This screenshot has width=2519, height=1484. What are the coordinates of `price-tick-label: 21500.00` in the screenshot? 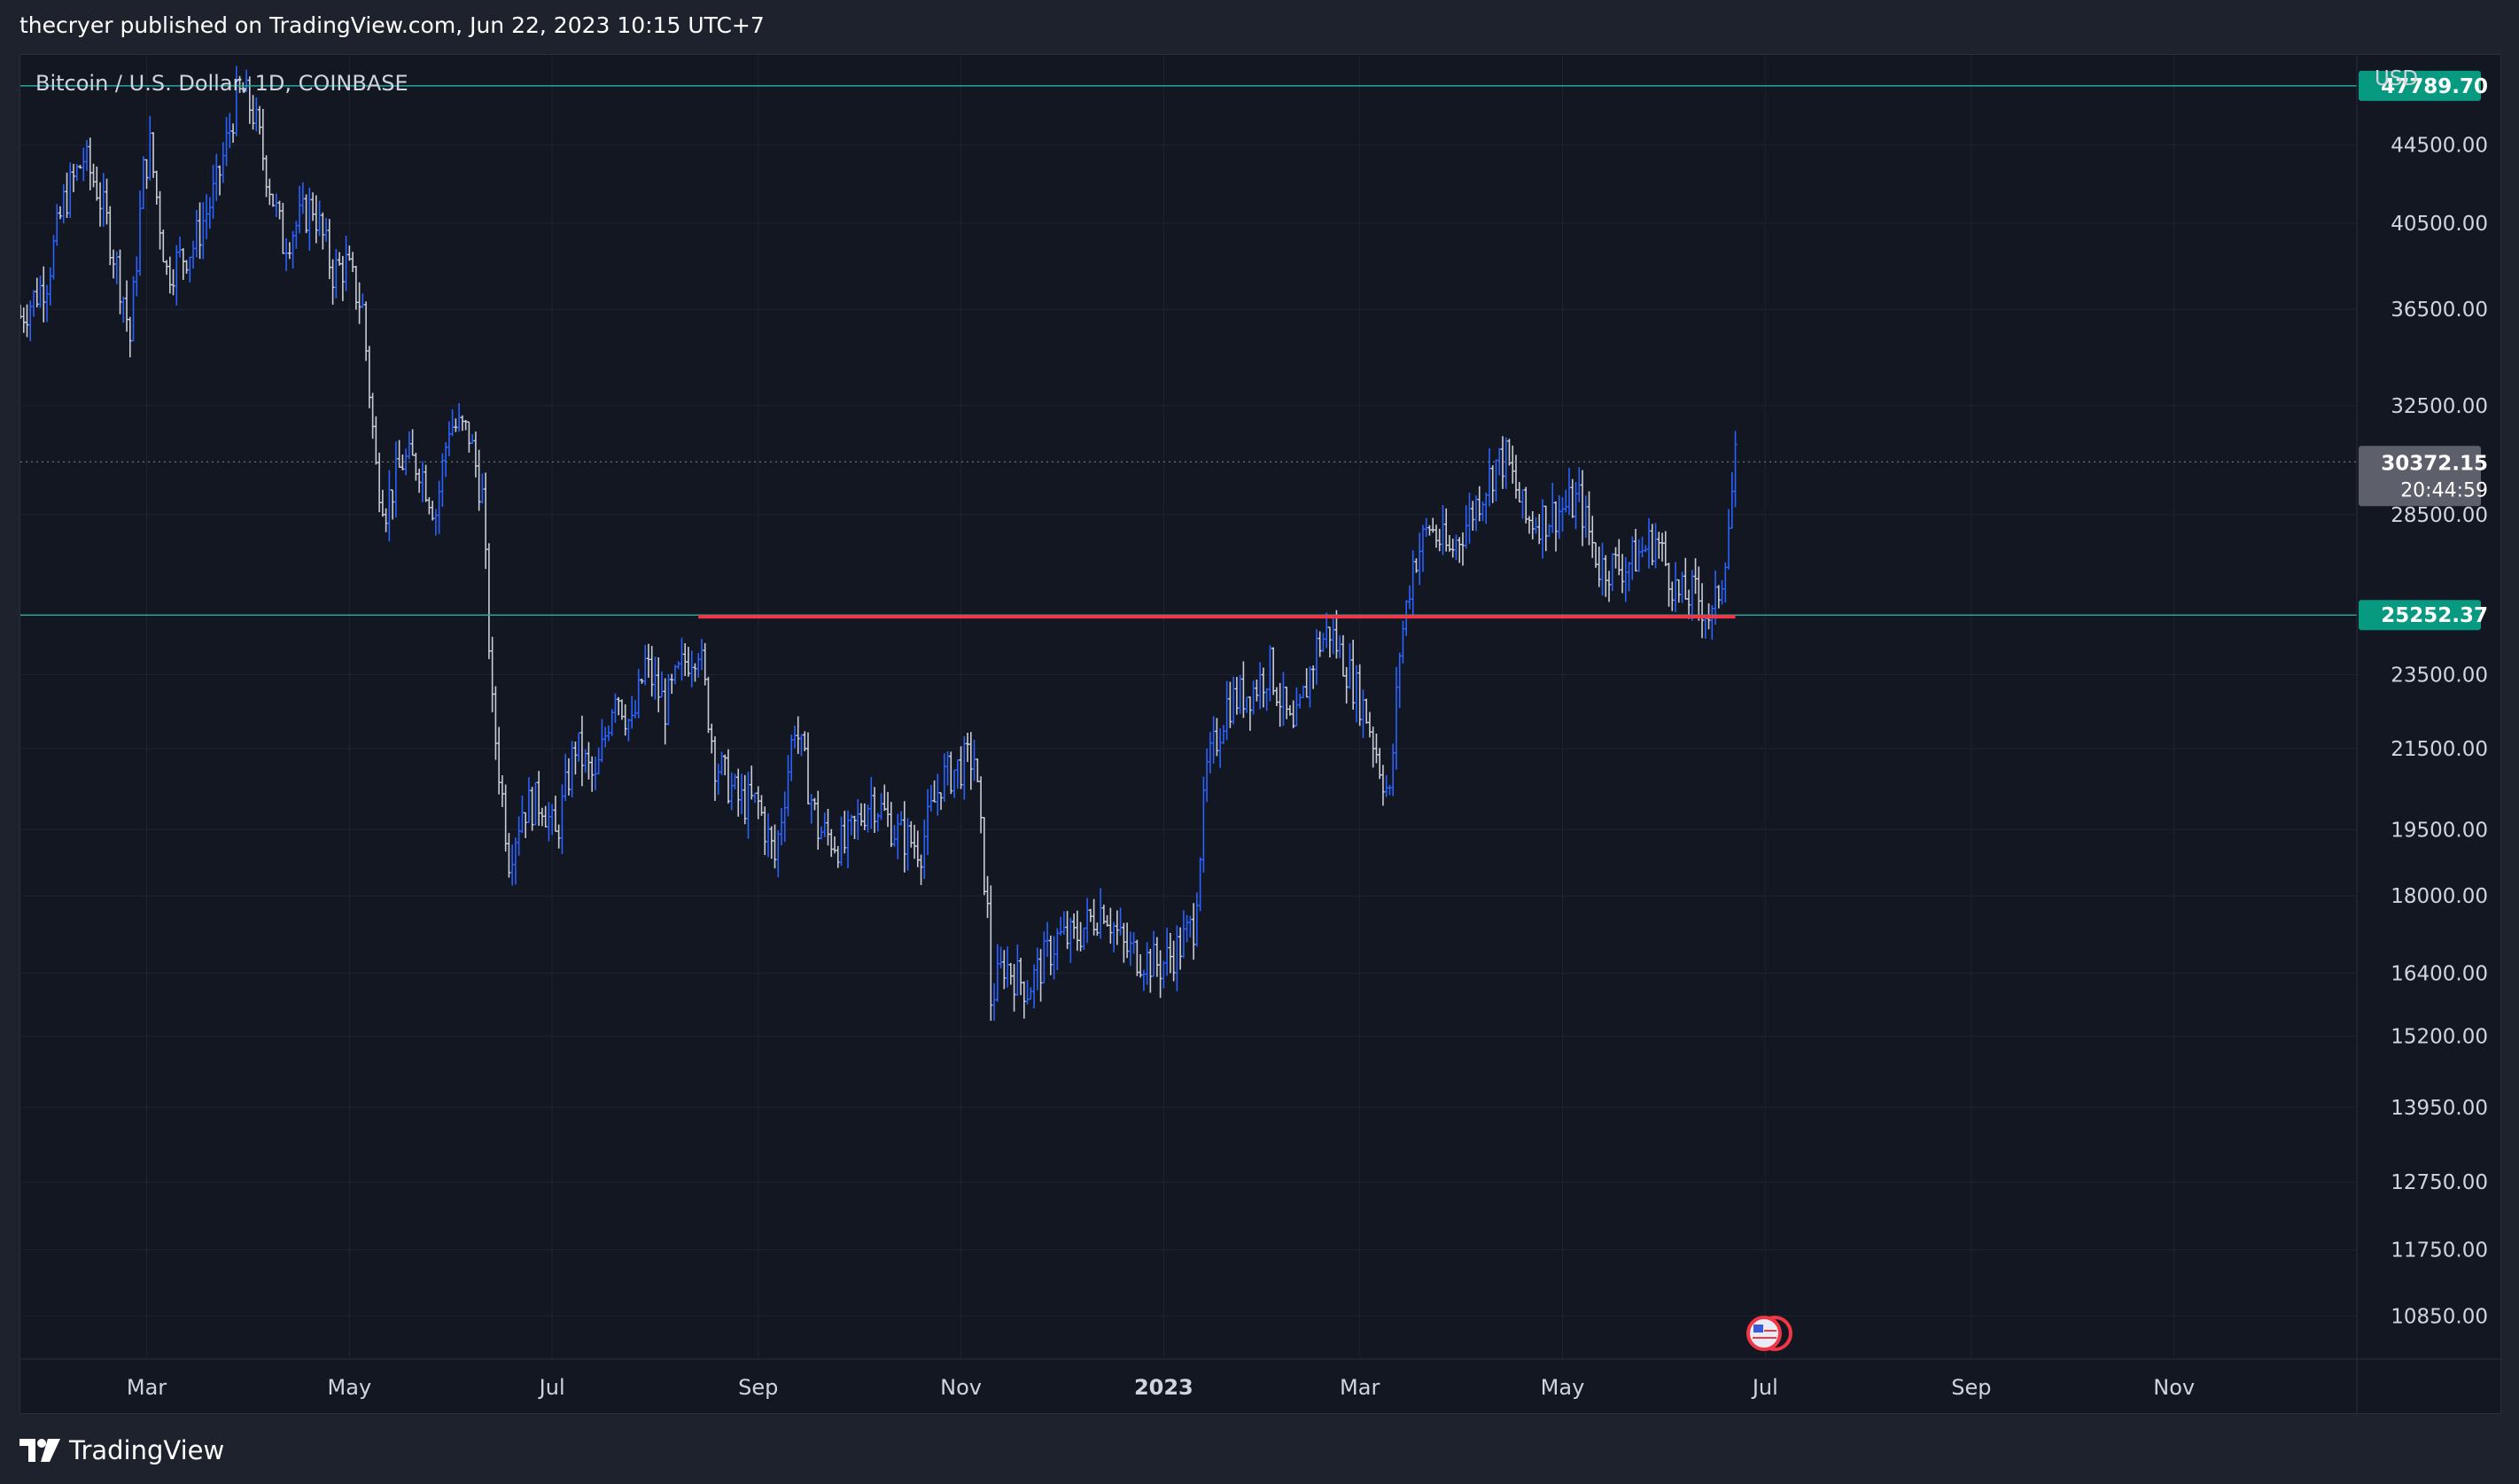 It's located at (2439, 749).